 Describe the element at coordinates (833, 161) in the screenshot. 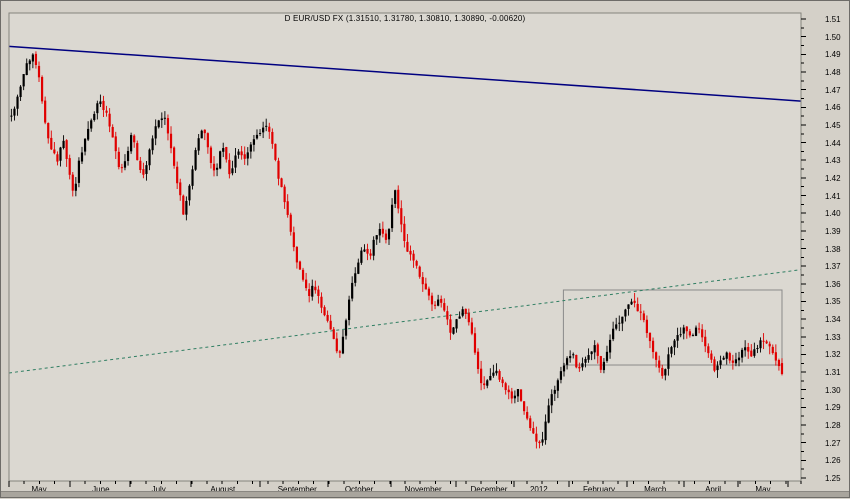

I see `y-axis-label: 1.43` at that location.